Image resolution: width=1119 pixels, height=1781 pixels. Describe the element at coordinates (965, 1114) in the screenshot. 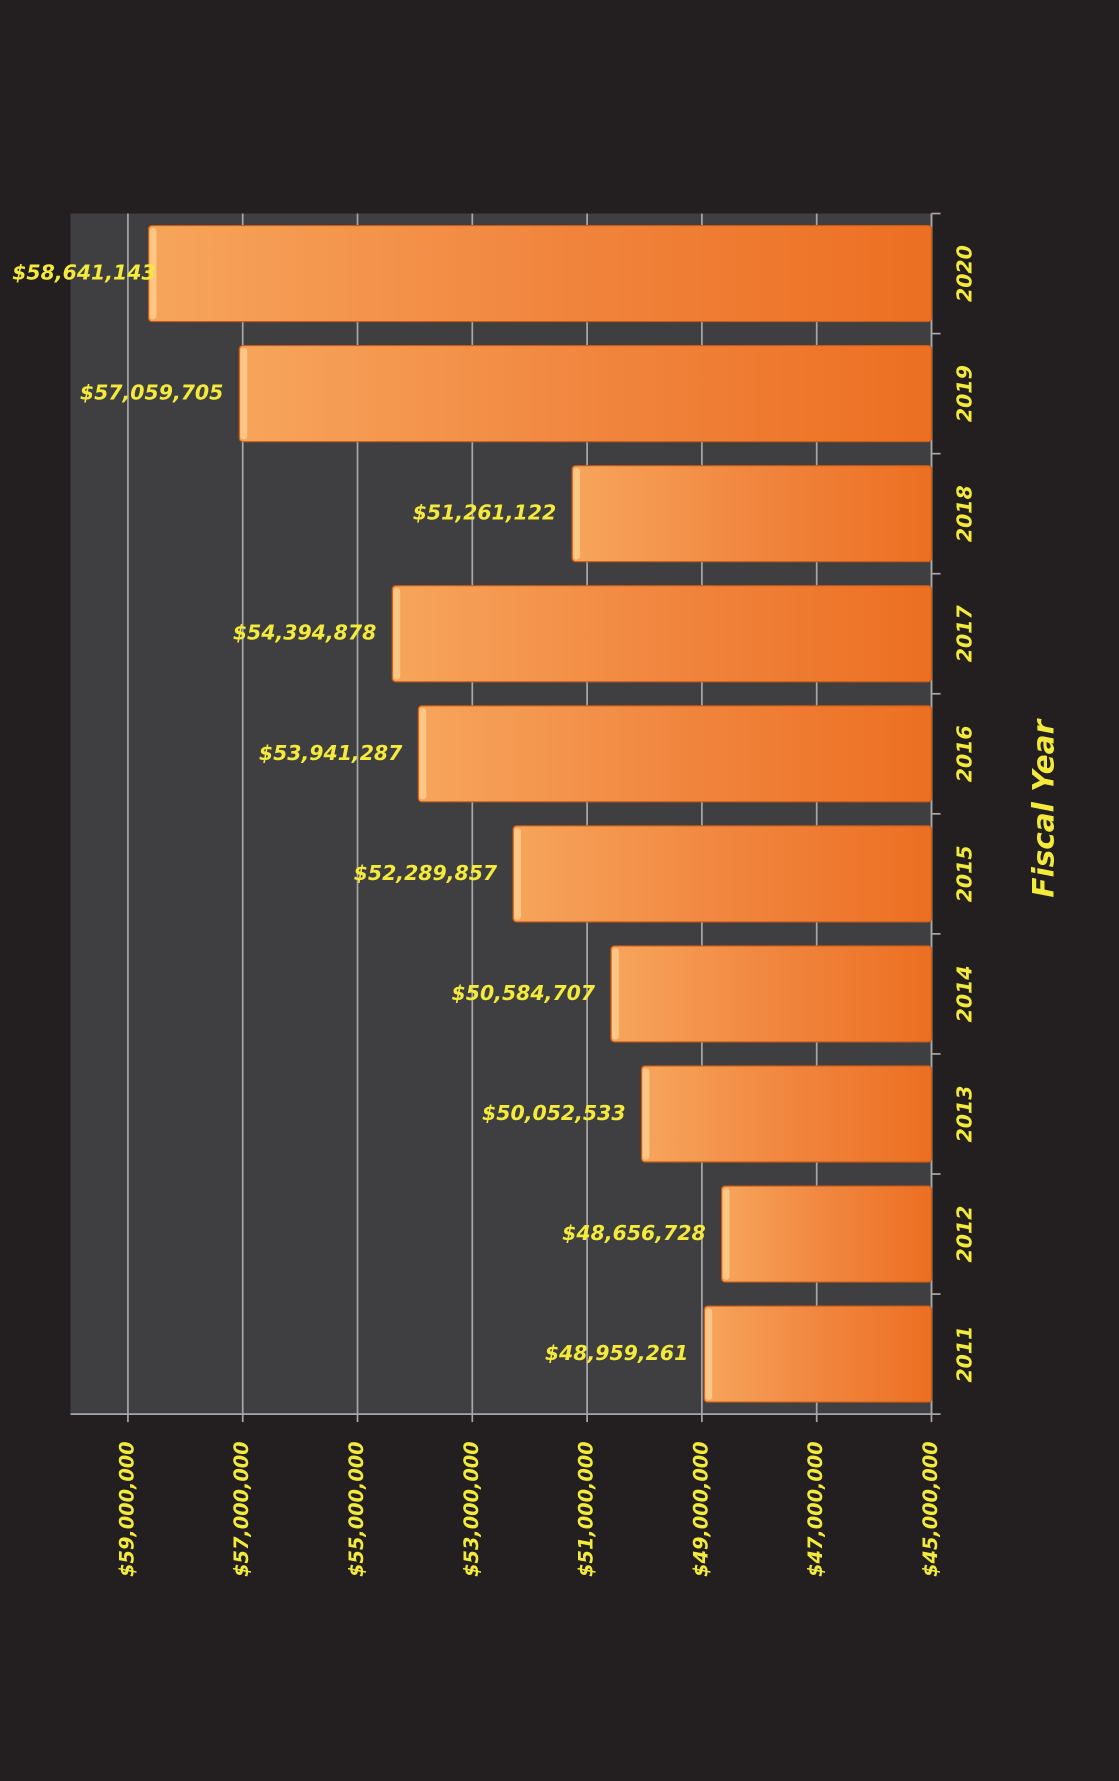

I see `x-tick-label: 2013` at that location.